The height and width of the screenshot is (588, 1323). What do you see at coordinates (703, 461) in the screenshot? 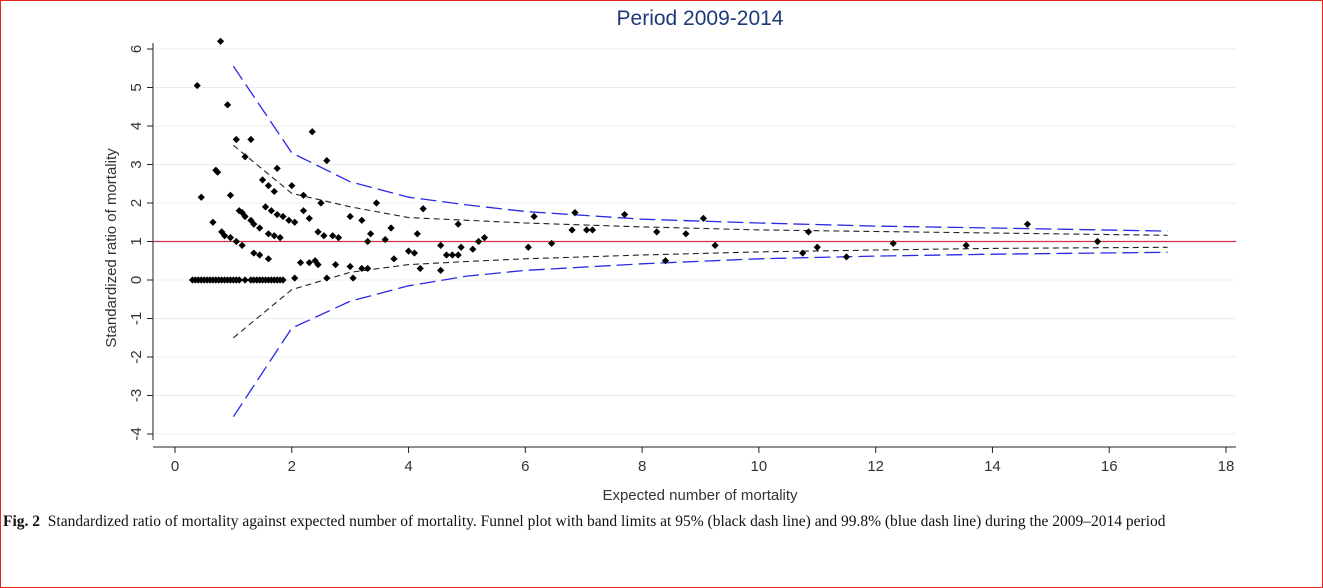
I see `x-axis-ticks: 0 2 4 6 8 10 12 14 16 18` at bounding box center [703, 461].